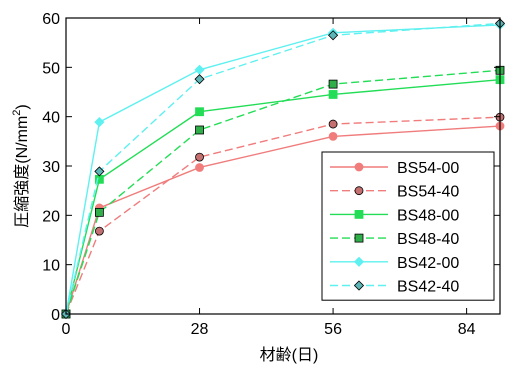  What do you see at coordinates (428, 239) in the screenshot?
I see `legend-label-BS48-40: BS48-40` at bounding box center [428, 239].